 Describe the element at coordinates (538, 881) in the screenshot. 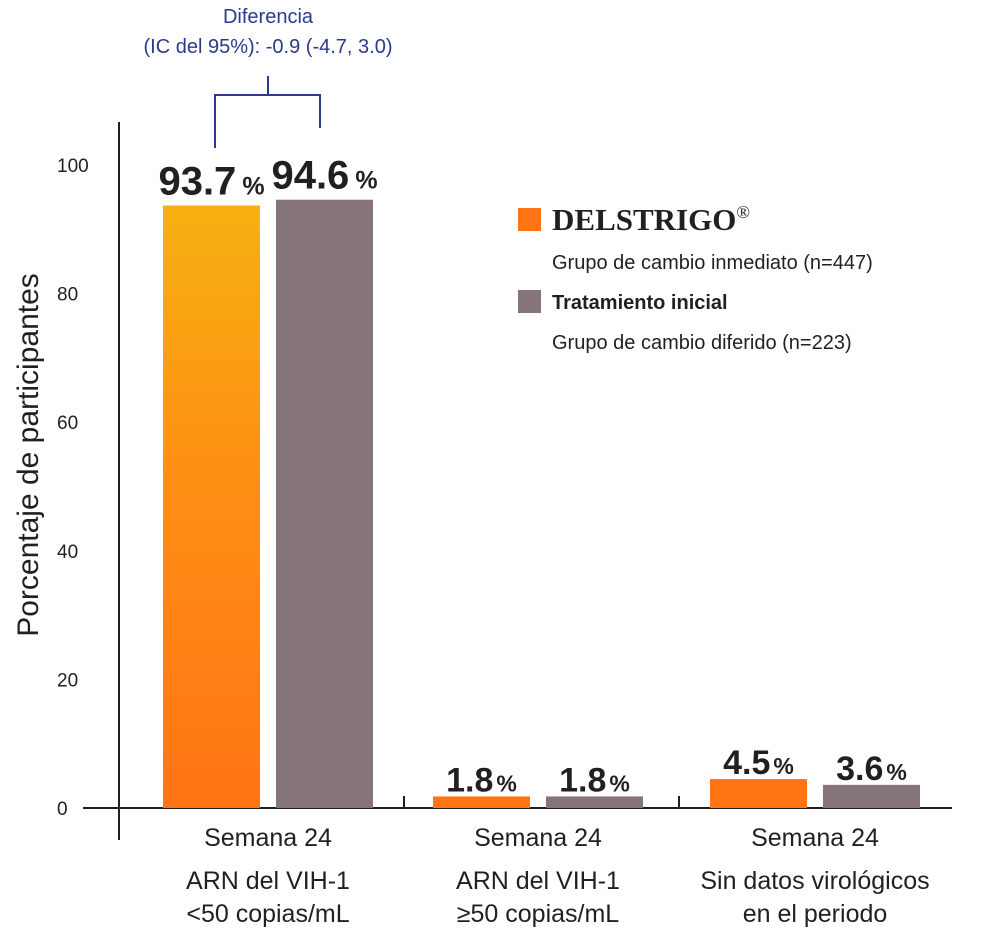

I see `category-label-1-line2: ARN del VIH-1` at that location.